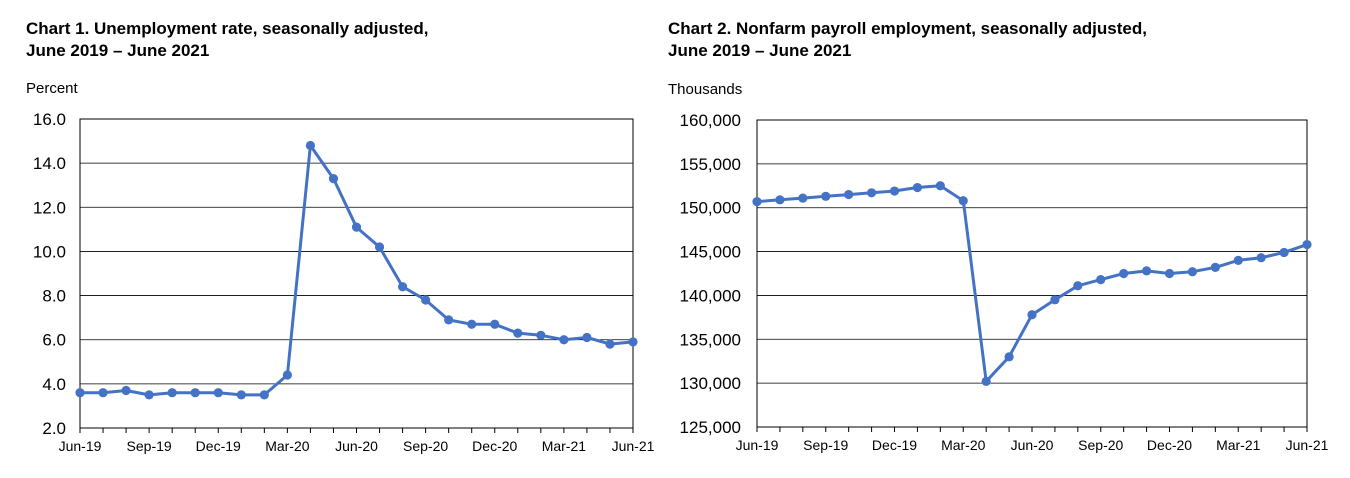 Image resolution: width=1350 pixels, height=478 pixels. Describe the element at coordinates (710, 208) in the screenshot. I see `chart2-y-tick-label: 150,000` at that location.